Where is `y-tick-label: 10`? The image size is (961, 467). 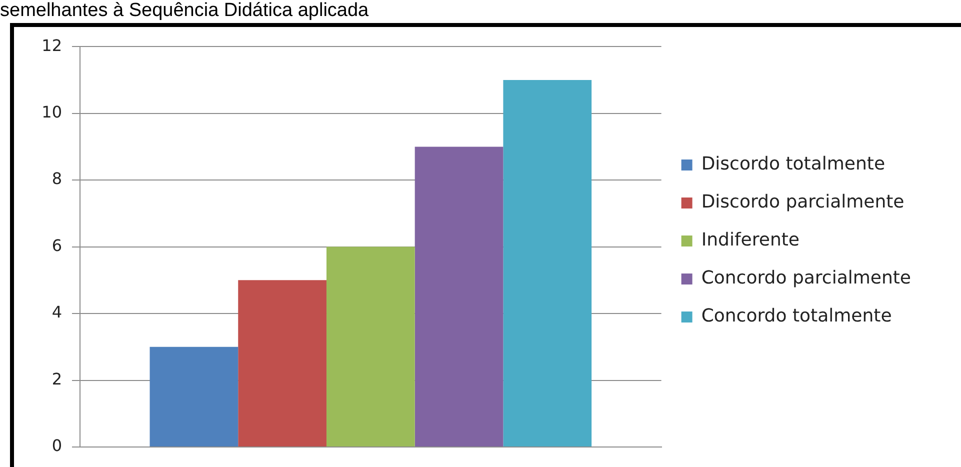
y-tick-label: 10 is located at coordinates (52, 112).